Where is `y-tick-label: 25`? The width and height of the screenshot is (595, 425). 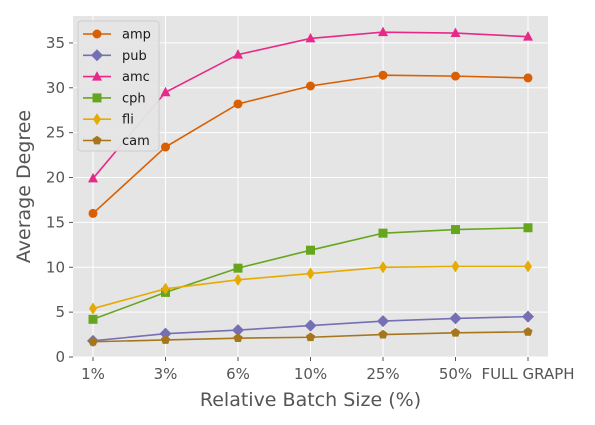
y-tick-label: 25 is located at coordinates (55, 133).